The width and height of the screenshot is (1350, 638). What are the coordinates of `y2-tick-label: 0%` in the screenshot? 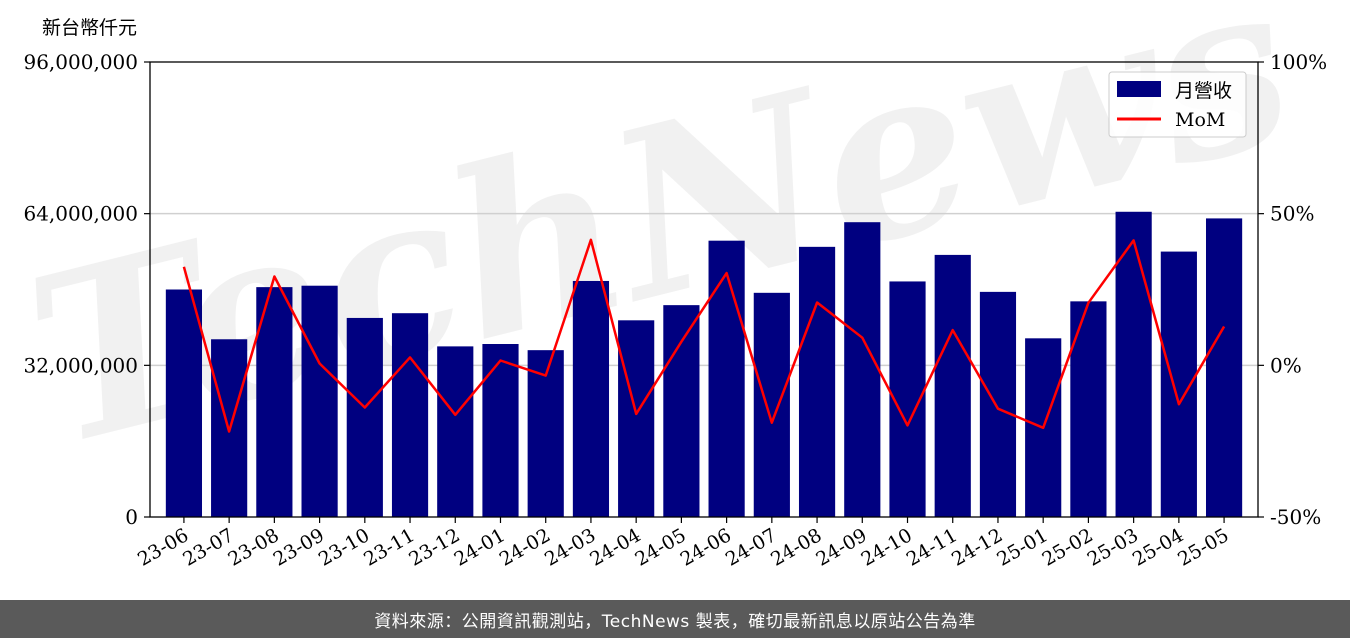 It's located at (1286, 365).